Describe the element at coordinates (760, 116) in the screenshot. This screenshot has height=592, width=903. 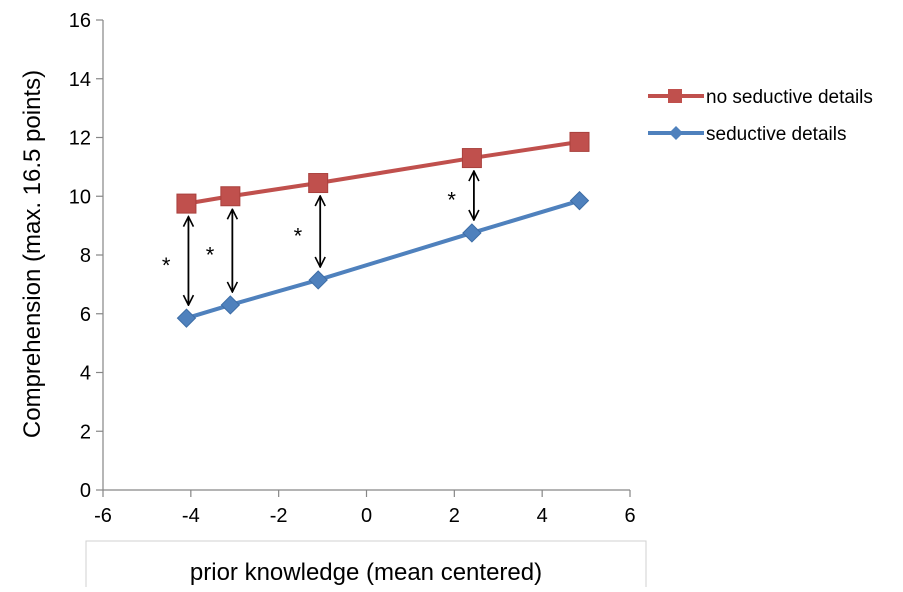
I see `legend: no seductive details seductive details` at that location.